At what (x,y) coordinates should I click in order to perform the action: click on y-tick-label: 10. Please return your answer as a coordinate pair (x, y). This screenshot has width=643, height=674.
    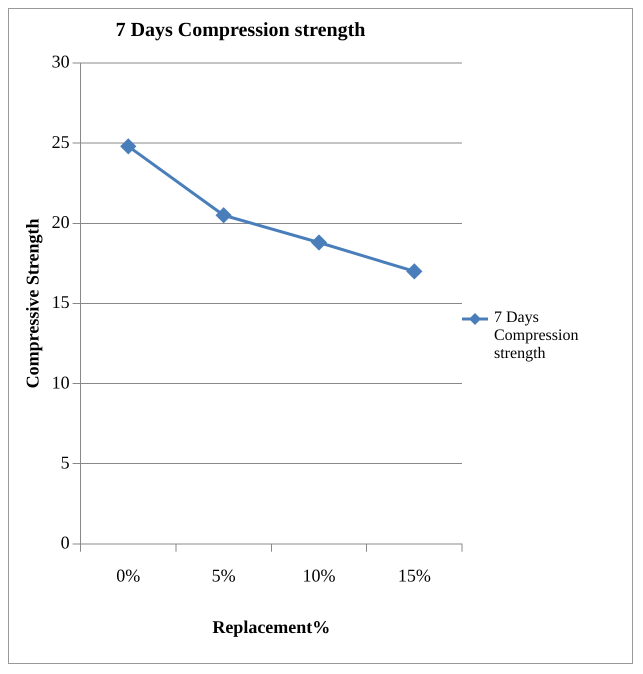
    Looking at the image, I should click on (61, 382).